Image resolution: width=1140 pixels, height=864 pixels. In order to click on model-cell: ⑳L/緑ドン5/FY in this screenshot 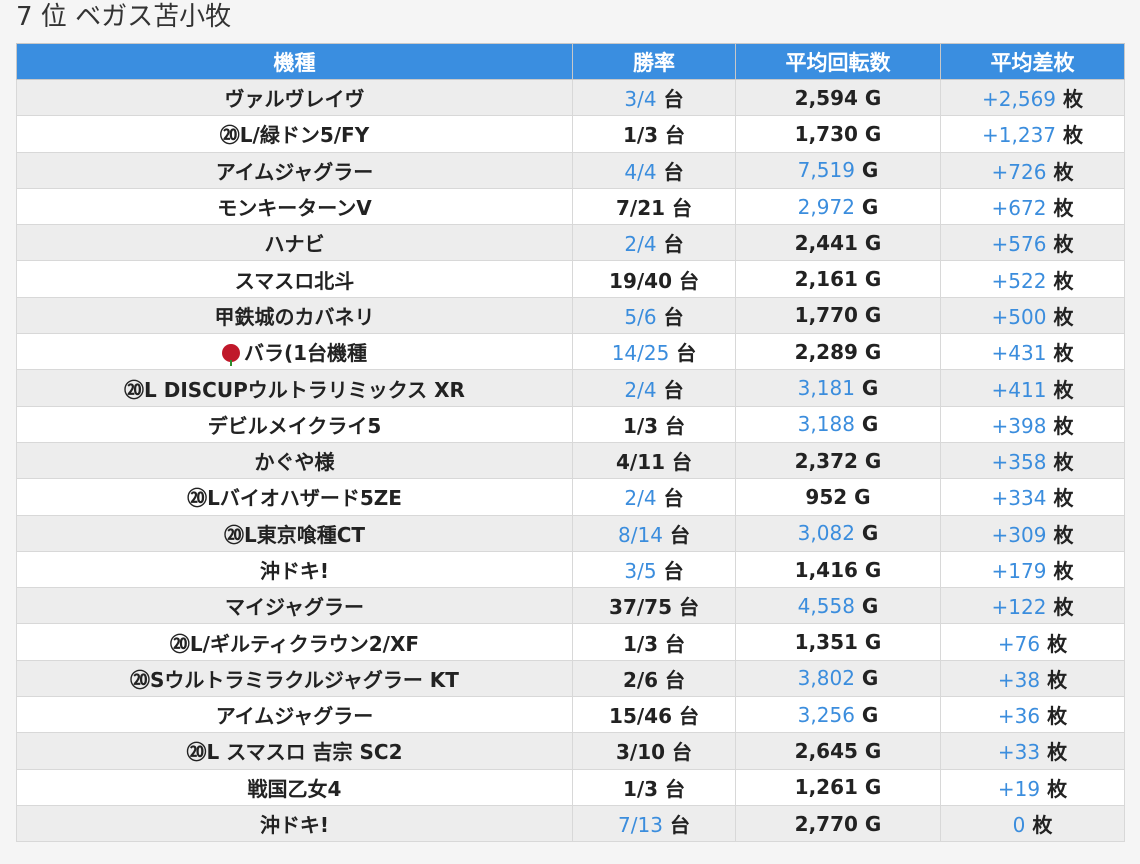, I will do `click(294, 134)`.